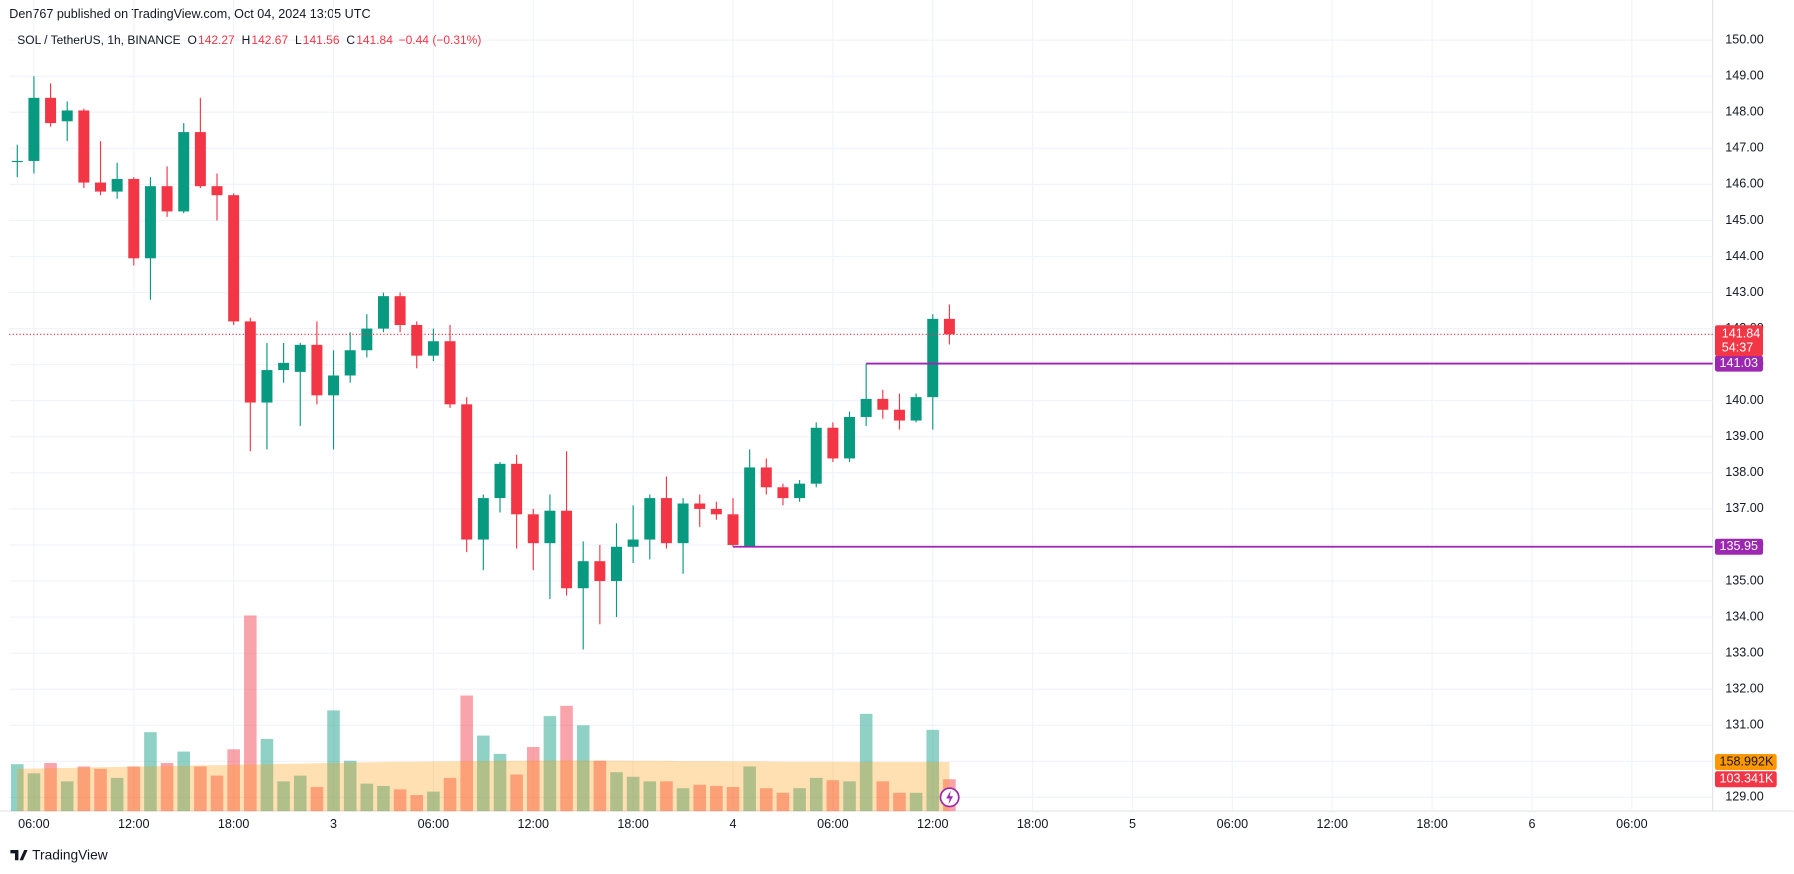  I want to click on y-tick-label: 133.00, so click(1744, 652).